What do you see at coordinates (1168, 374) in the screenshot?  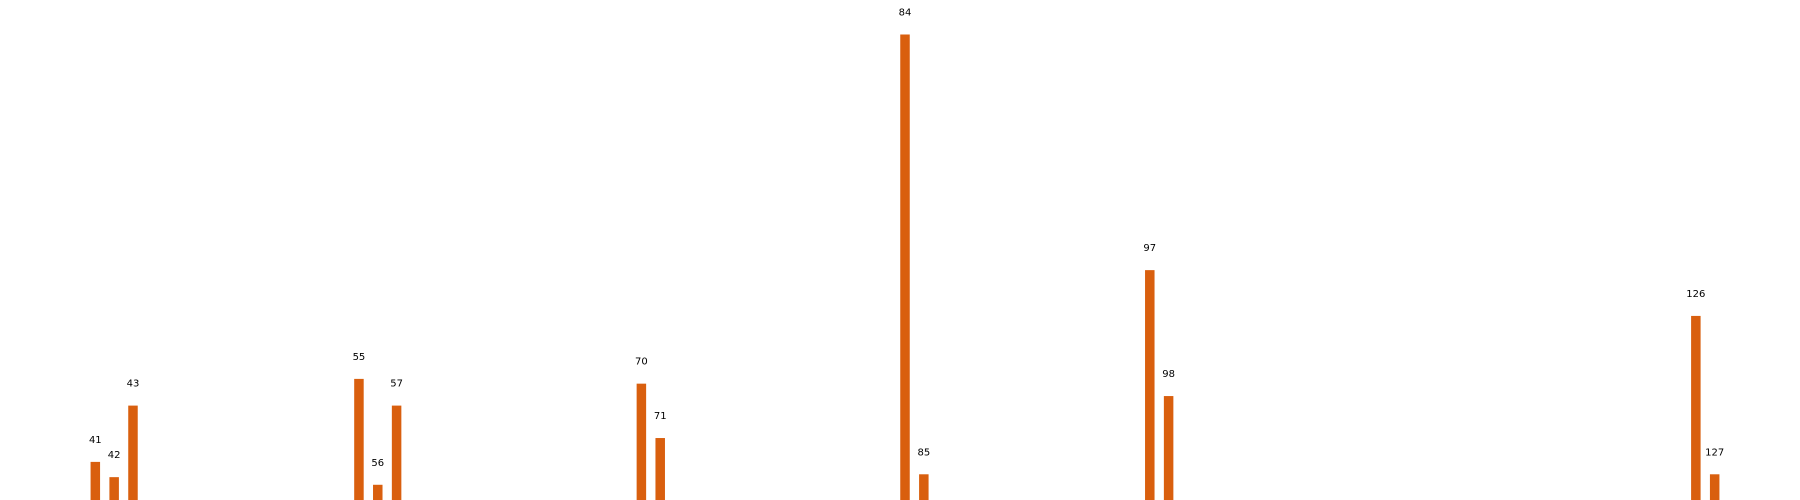 I see `bar-label-98: 98` at bounding box center [1168, 374].